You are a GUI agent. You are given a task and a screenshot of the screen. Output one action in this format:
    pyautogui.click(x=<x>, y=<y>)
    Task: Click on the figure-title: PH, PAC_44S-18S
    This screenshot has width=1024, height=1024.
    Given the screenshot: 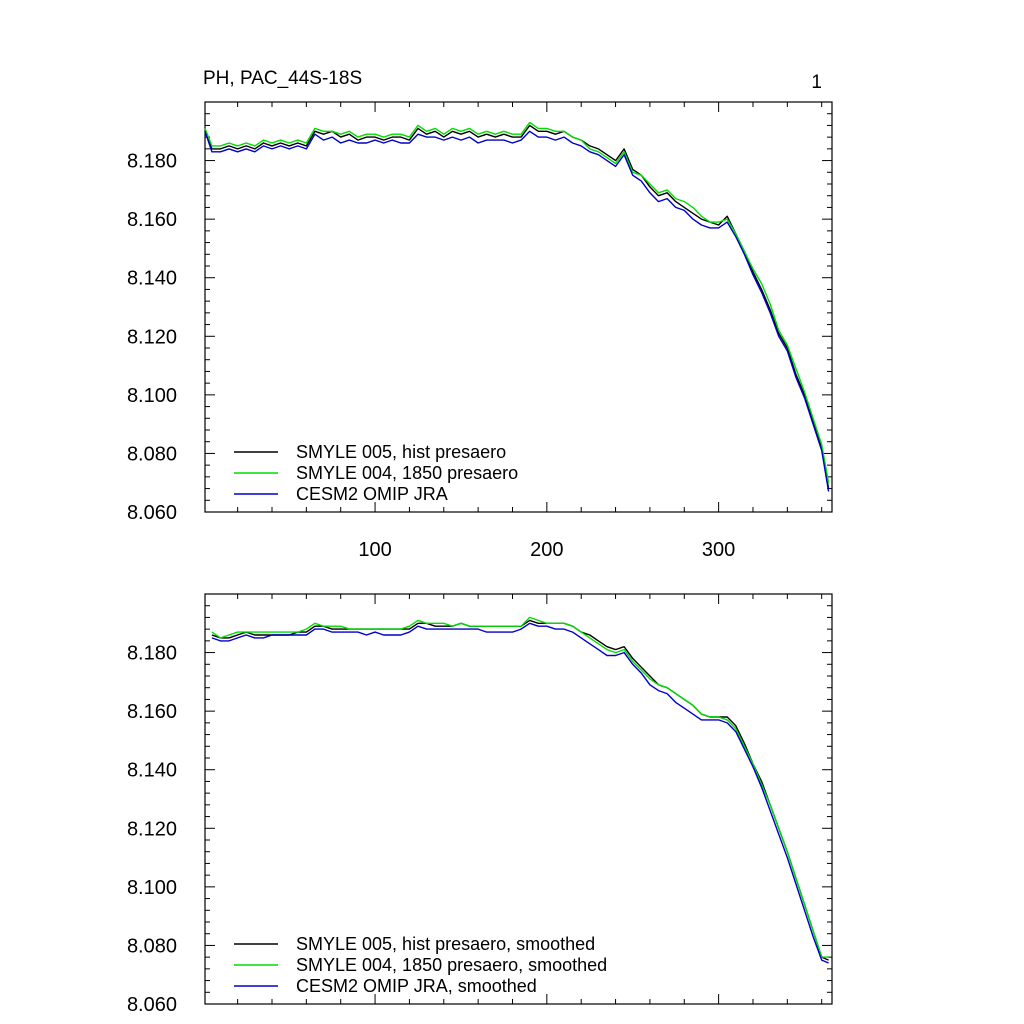 What is the action you would take?
    pyautogui.click(x=282, y=78)
    